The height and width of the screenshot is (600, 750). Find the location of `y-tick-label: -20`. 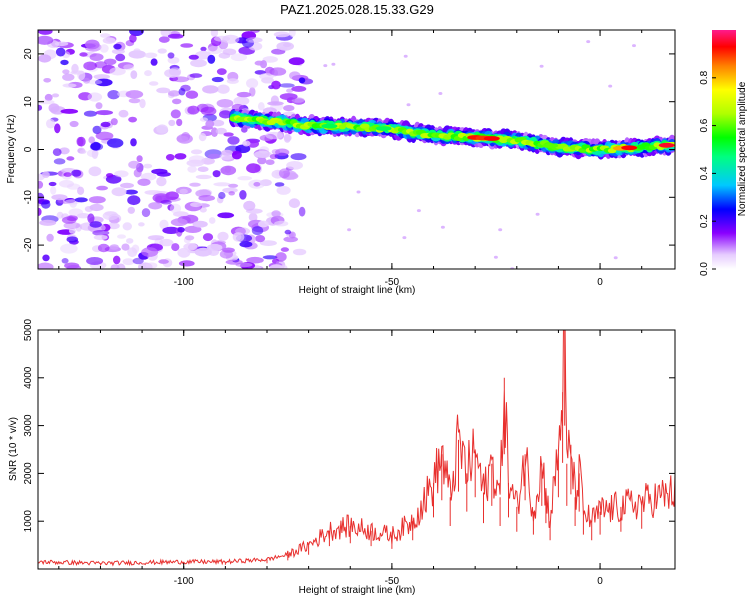

y-tick-label: -20 is located at coordinates (28, 244).